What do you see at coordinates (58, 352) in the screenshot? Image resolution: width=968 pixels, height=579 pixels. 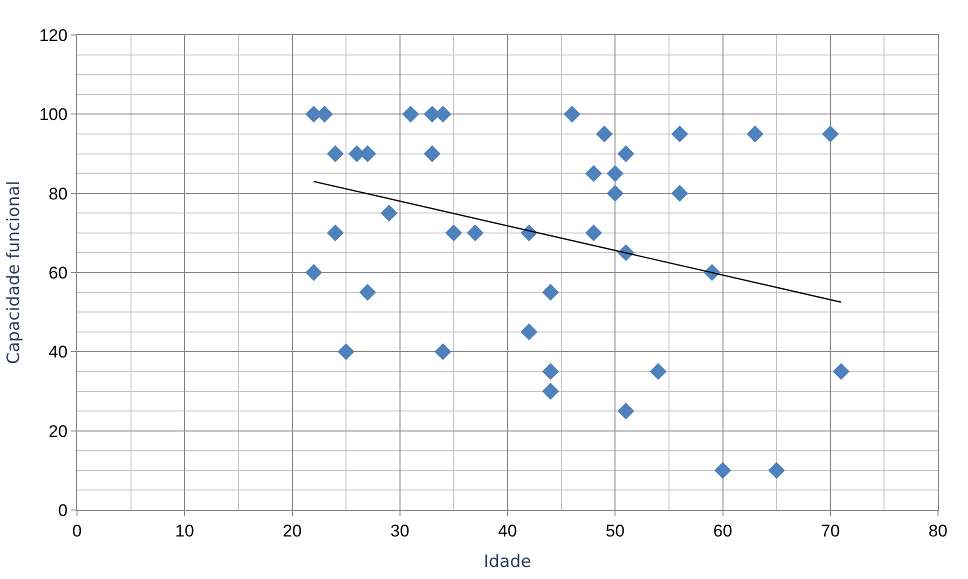 I see `y-tick-label: 40` at bounding box center [58, 352].